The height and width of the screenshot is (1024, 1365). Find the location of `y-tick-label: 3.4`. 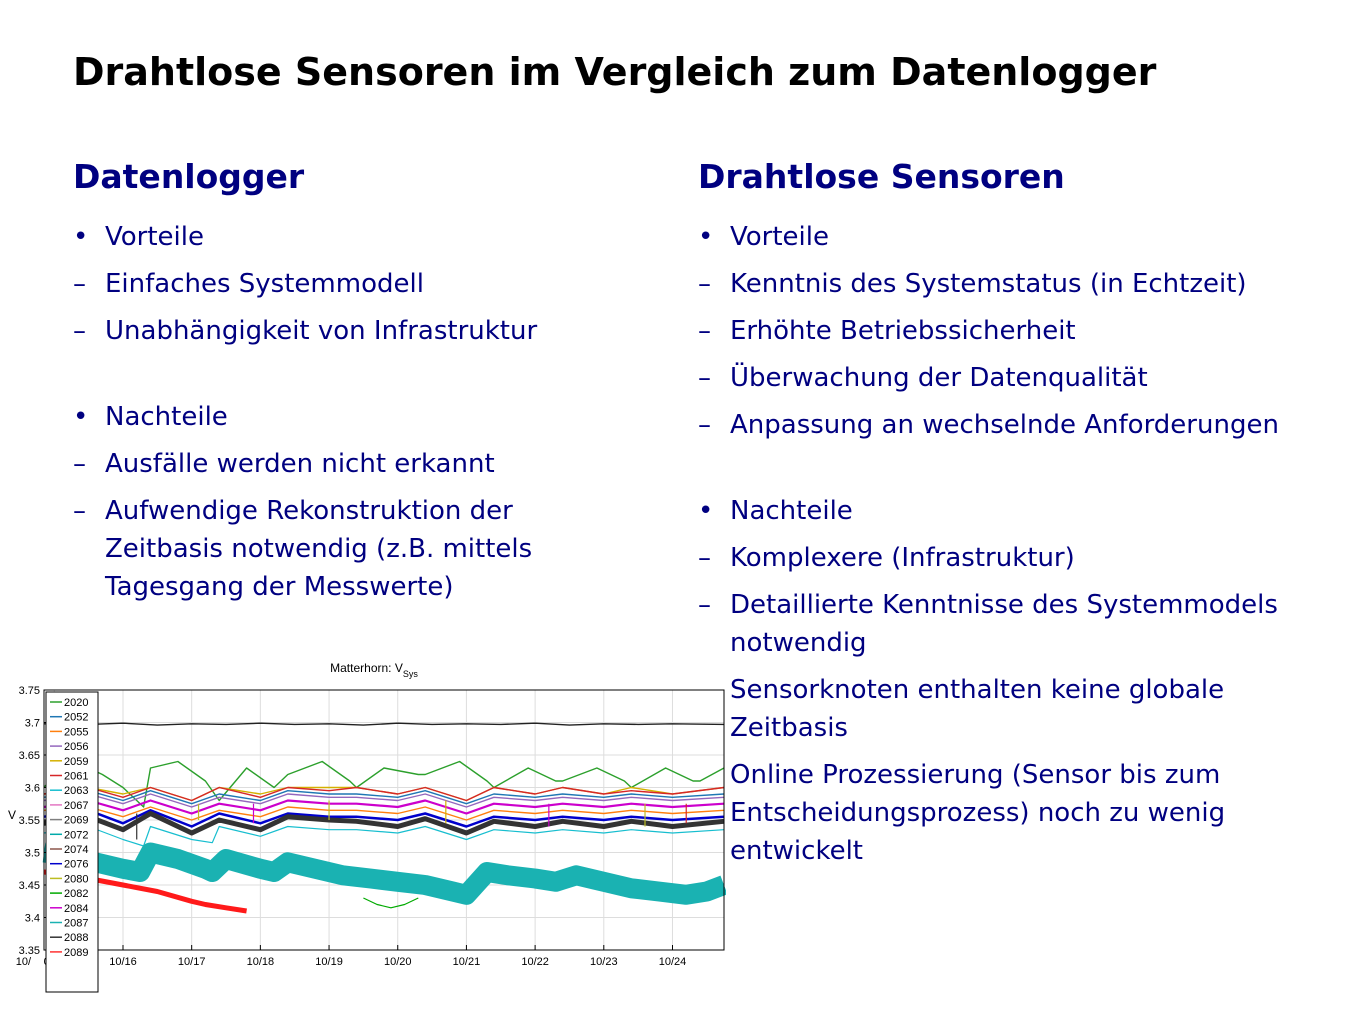

y-tick-label: 3.4 is located at coordinates (32, 919).